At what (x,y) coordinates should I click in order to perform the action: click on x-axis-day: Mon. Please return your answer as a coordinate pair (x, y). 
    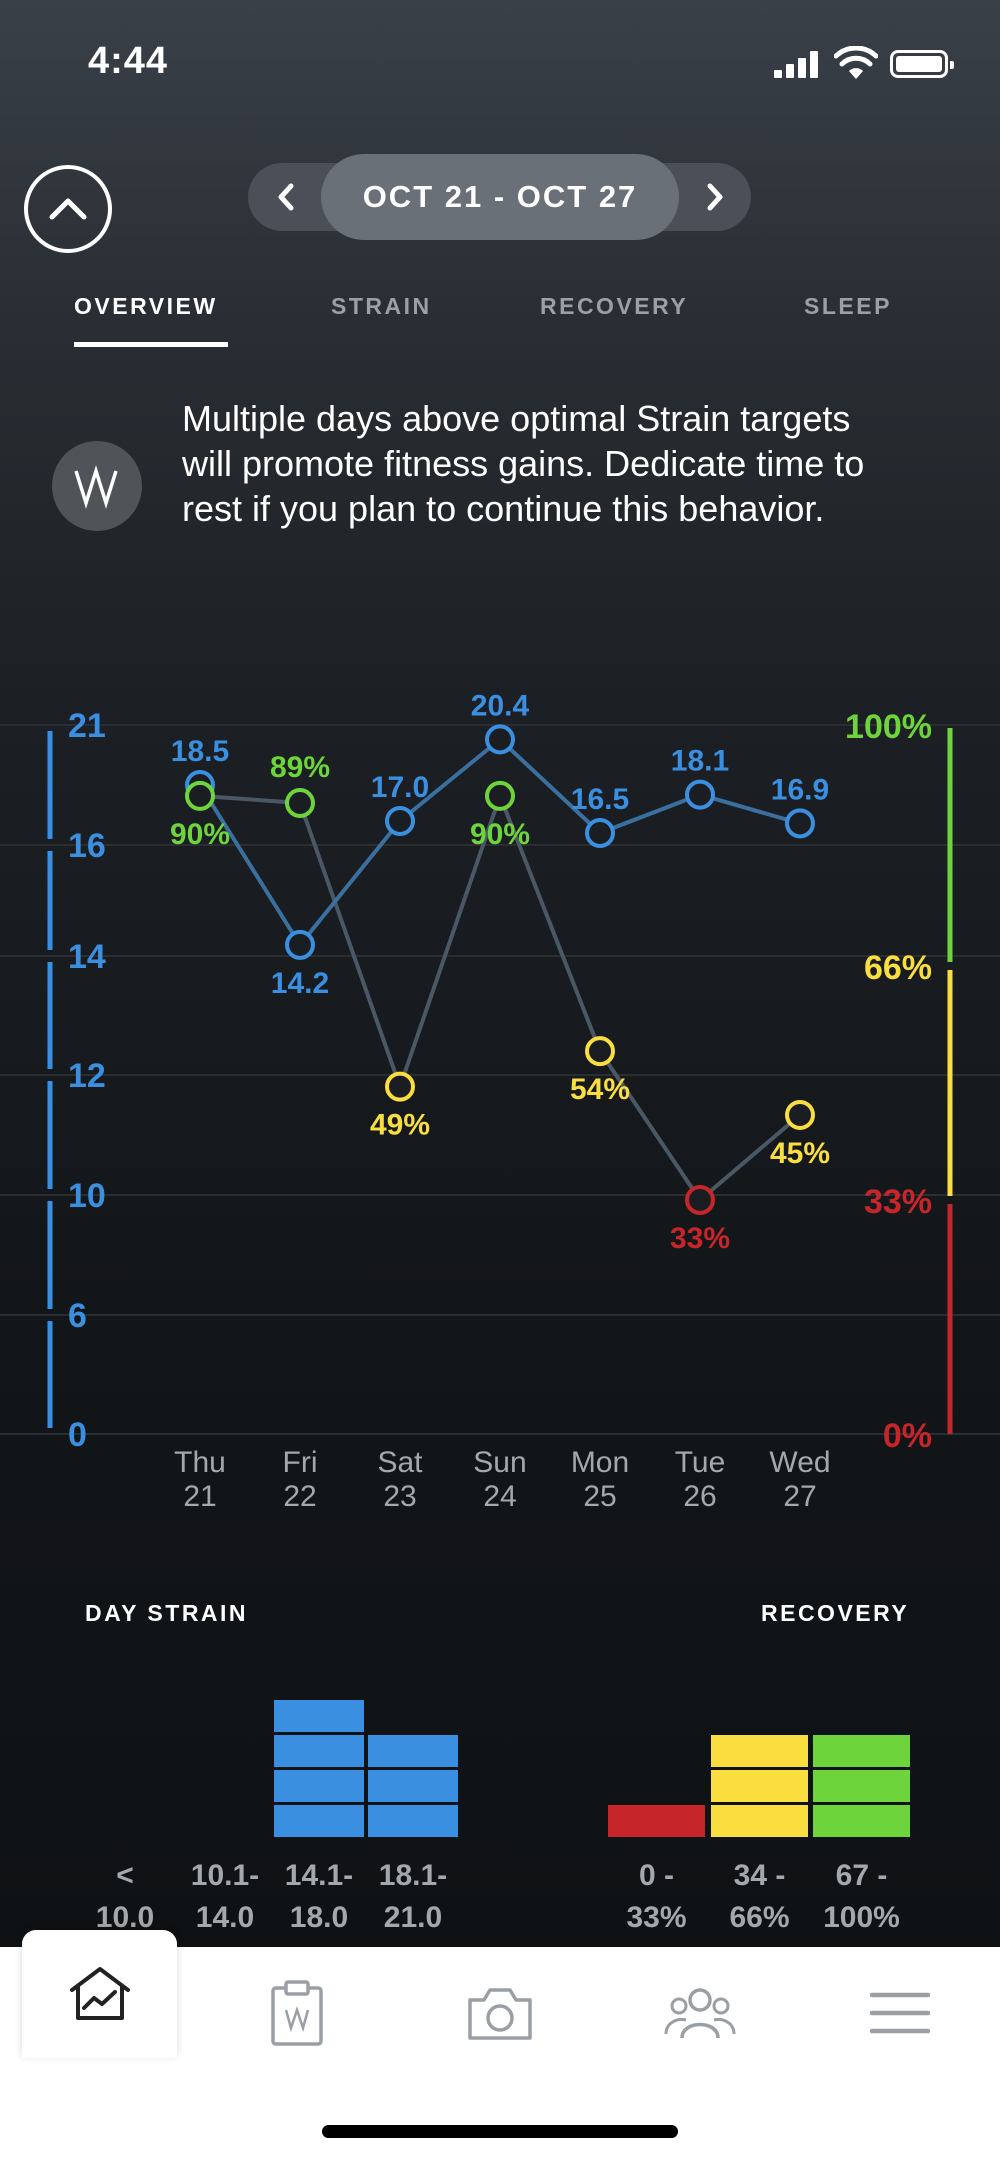
    Looking at the image, I should click on (600, 1462).